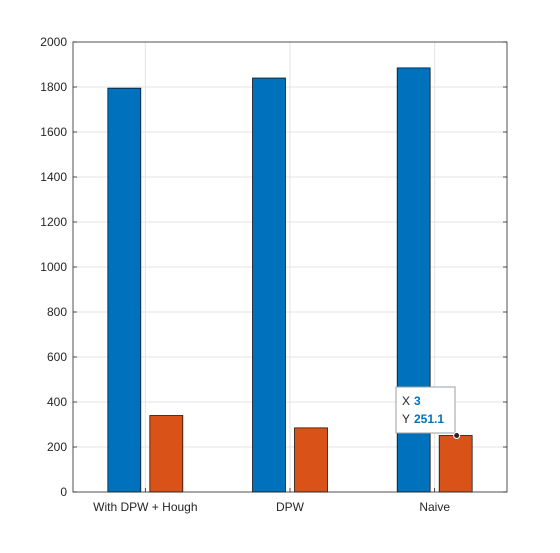  Describe the element at coordinates (417, 401) in the screenshot. I see `datatip-x-value: 3` at that location.